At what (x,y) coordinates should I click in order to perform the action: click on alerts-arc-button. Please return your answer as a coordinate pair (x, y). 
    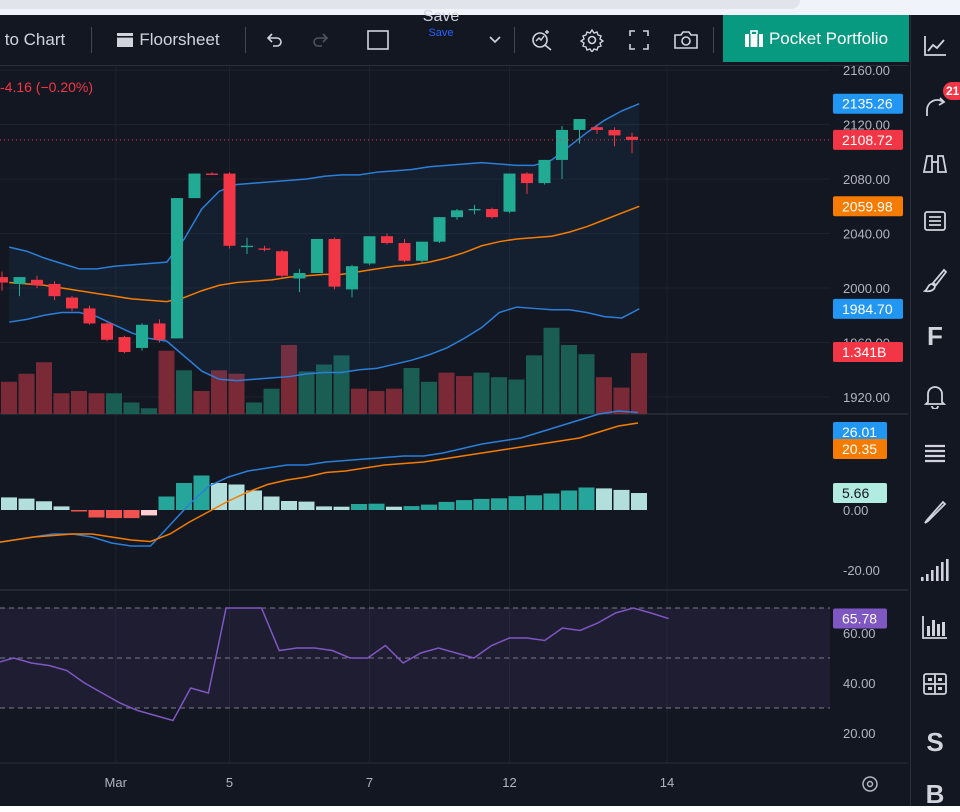
    Looking at the image, I should click on (935, 106).